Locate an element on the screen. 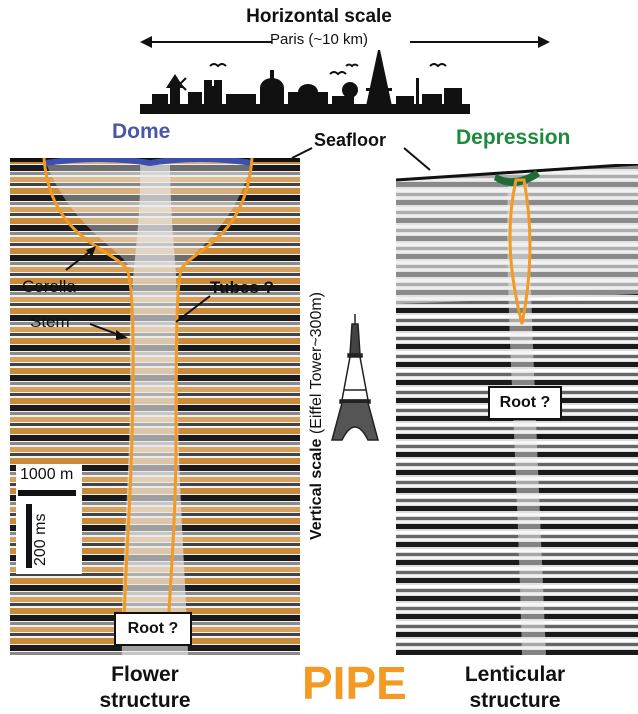  stem-label: Stem is located at coordinates (50, 321).